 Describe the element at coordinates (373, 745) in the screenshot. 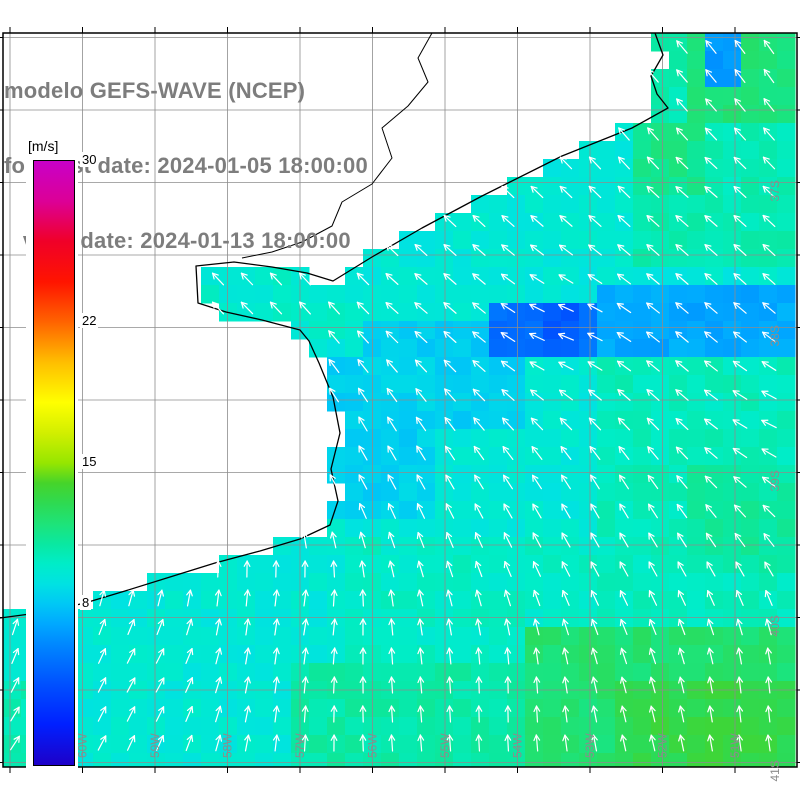

I see `lon-label: 56W` at that location.